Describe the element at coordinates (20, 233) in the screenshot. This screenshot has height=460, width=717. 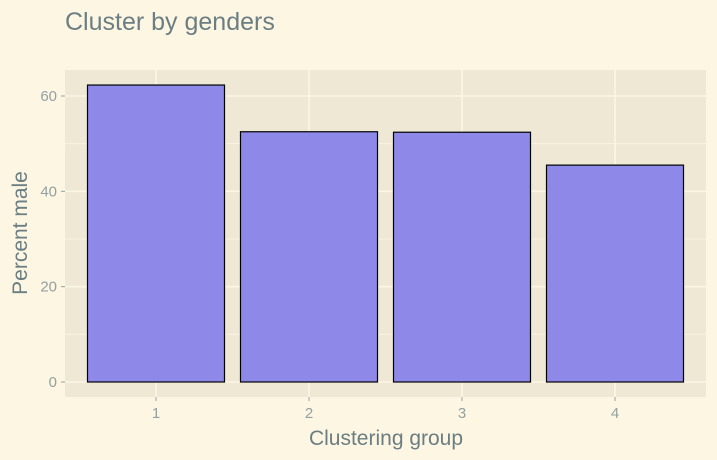
I see `y-axis-label: Percent male` at that location.